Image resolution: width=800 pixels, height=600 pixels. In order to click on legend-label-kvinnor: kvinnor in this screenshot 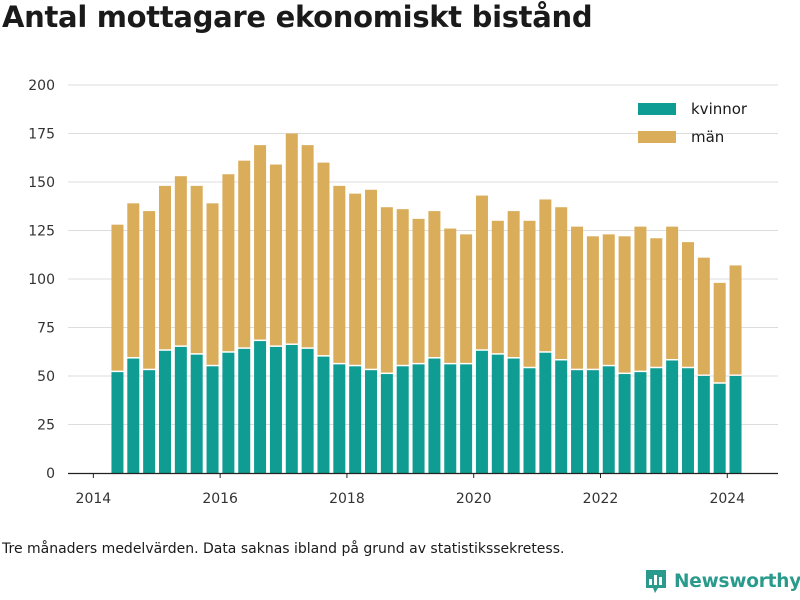, I will do `click(719, 109)`.